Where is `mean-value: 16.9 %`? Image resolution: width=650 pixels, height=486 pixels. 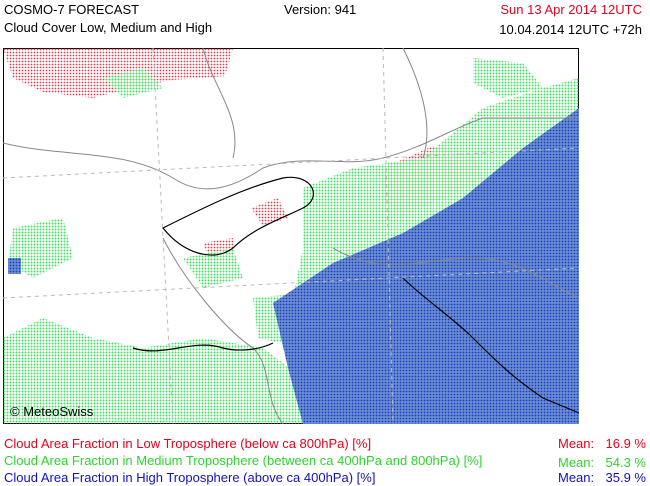
mean-value: 16.9 % is located at coordinates (625, 443).